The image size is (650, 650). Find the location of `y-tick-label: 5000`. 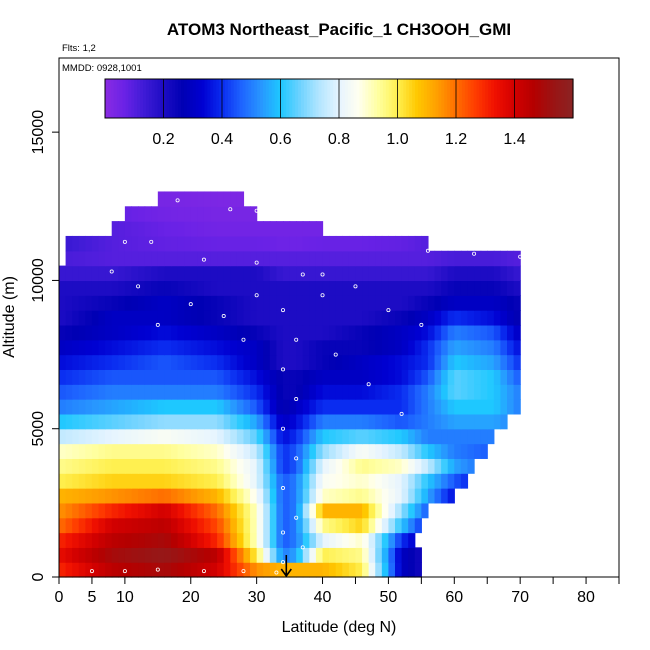

y-tick-label: 5000 is located at coordinates (38, 429).